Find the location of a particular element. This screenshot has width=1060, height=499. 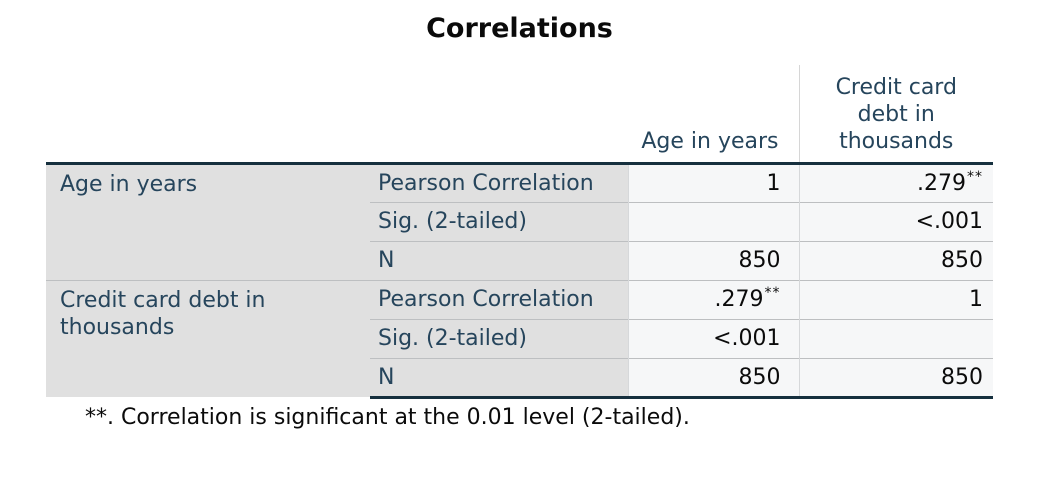

cell-credit-age-sig: <.001 is located at coordinates (713, 338).